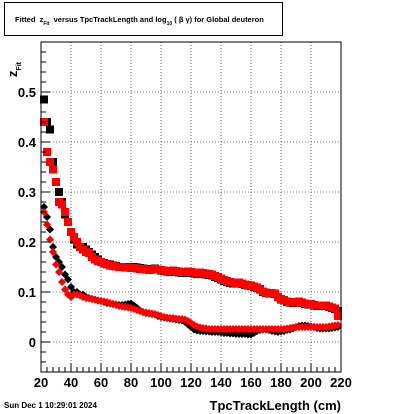 This screenshot has height=414, width=400. I want to click on title-var-sub: Fit, so click(46, 24).